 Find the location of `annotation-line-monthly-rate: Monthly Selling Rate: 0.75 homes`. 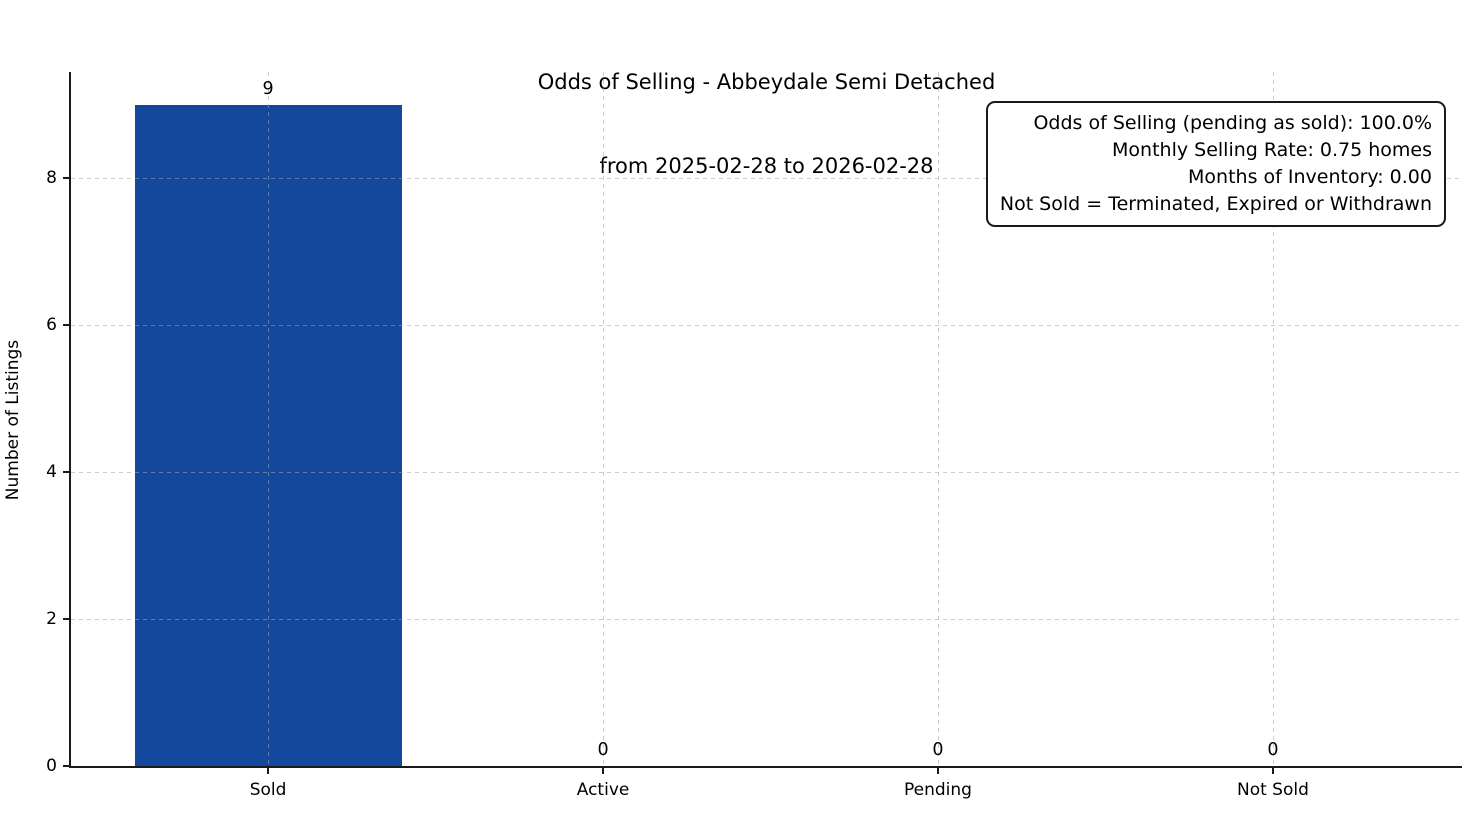

annotation-line-monthly-rate: Monthly Selling Rate: 0.75 homes is located at coordinates (1272, 150).